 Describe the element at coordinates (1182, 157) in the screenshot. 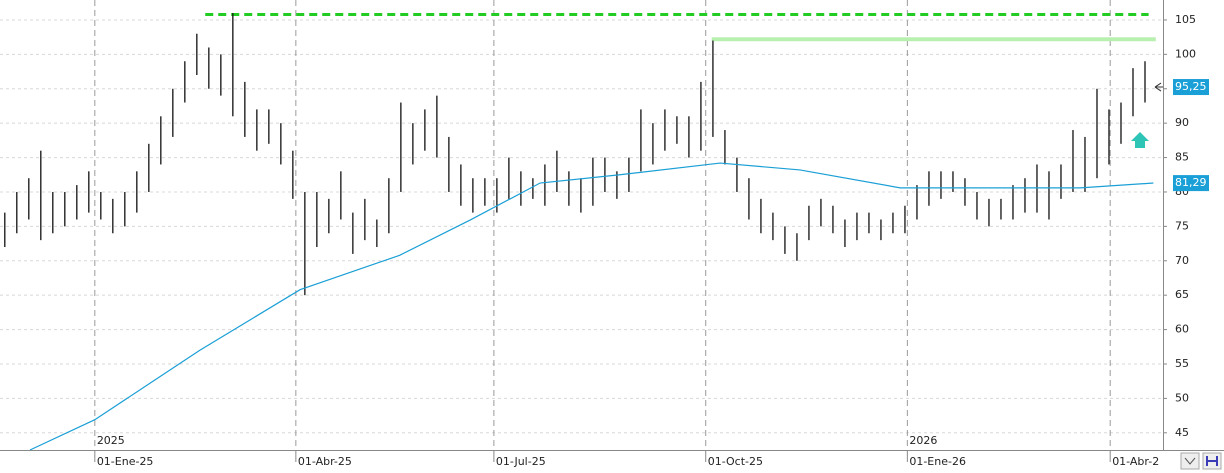

I see `y-tick-label: 85` at that location.